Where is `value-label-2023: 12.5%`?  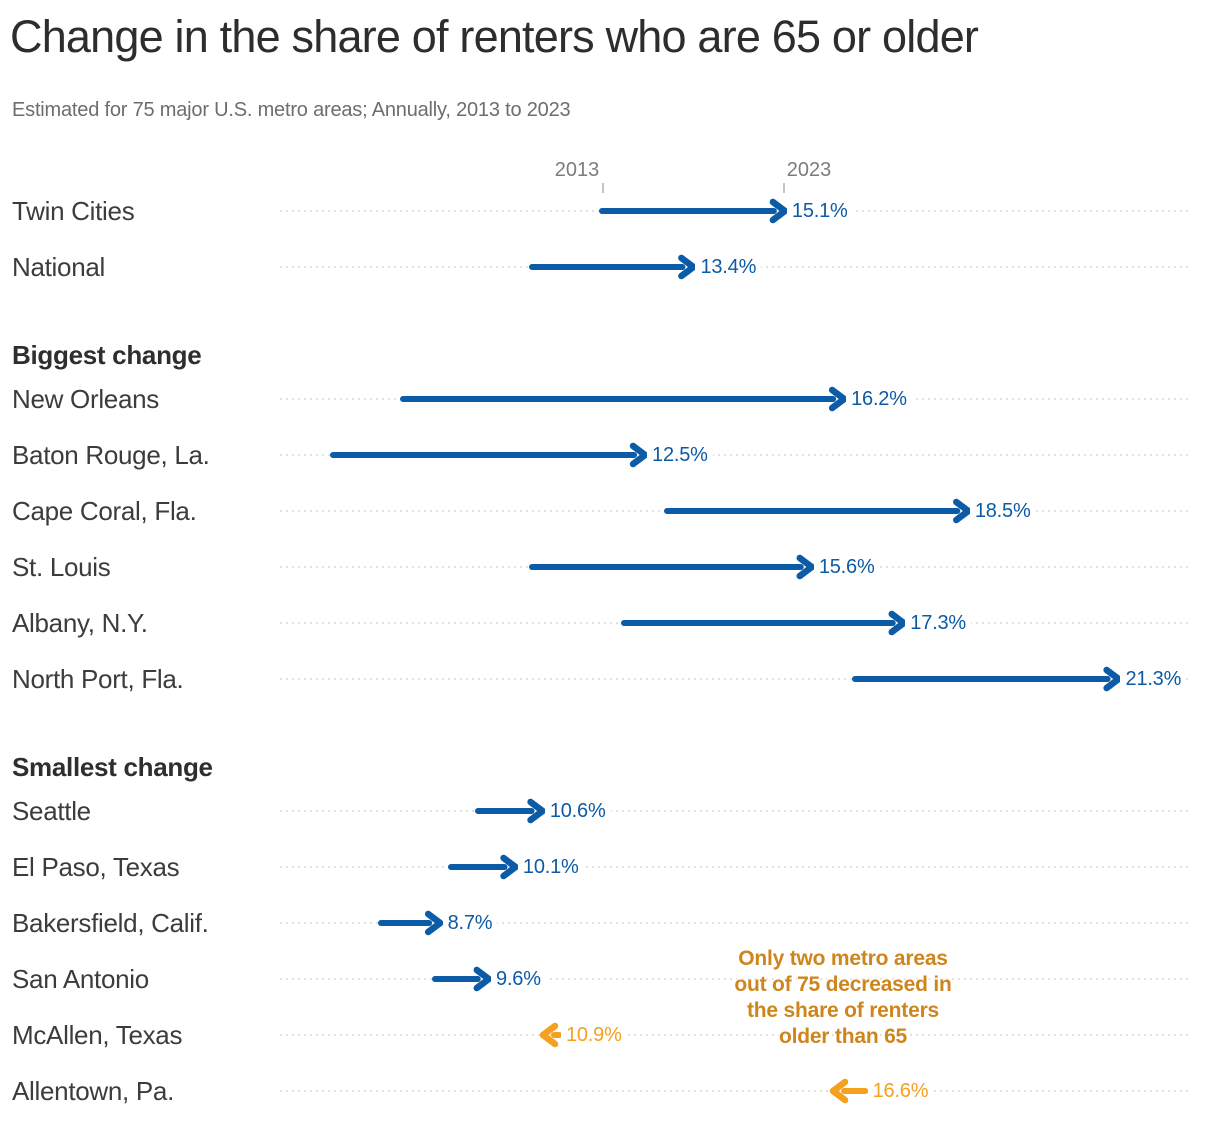 value-label-2023: 12.5% is located at coordinates (680, 455).